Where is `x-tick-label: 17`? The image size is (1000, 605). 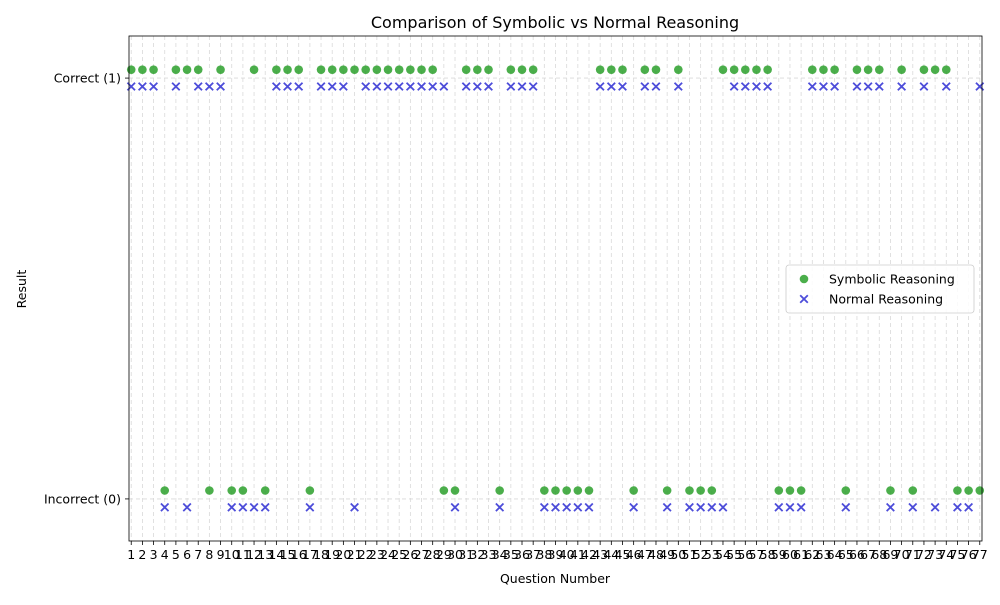 x-tick-label: 17 is located at coordinates (310, 554).